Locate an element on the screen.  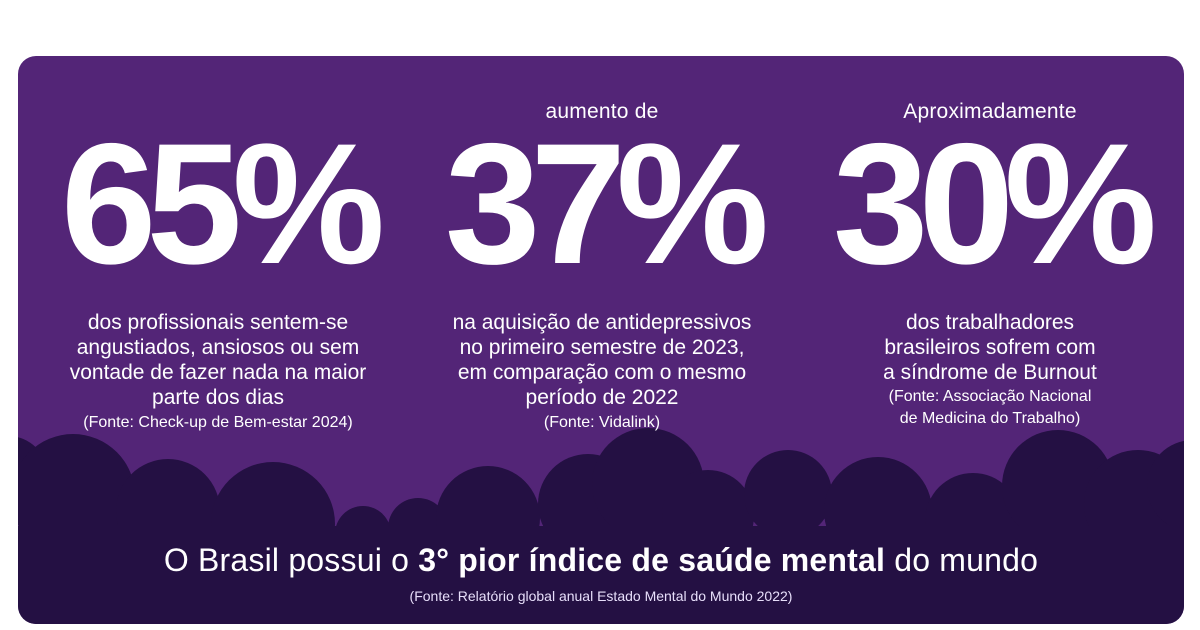
source-line: (Fonte: Check-up de Bem-estar 2024) is located at coordinates (218, 422).